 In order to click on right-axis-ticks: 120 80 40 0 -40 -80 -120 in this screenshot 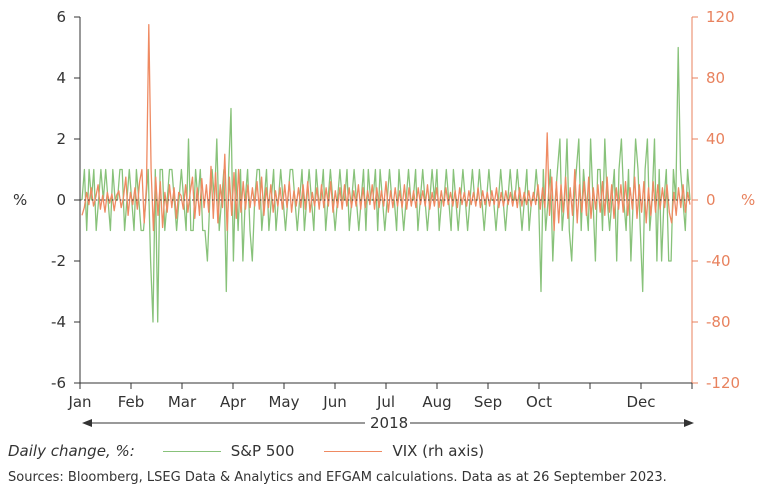, I will do `click(716, 200)`.